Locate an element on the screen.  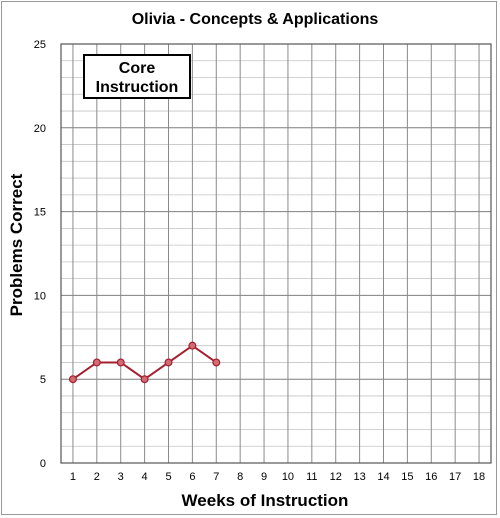
y-tick-label: 0 is located at coordinates (43, 464).